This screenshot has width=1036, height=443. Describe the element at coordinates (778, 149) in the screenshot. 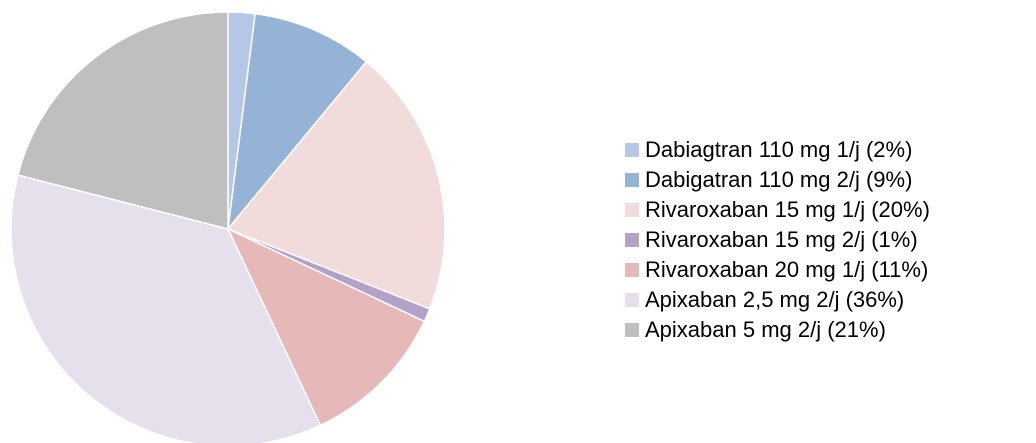

I see `legend-label: Dabiagtran 110 mg 1/j (2%)` at that location.